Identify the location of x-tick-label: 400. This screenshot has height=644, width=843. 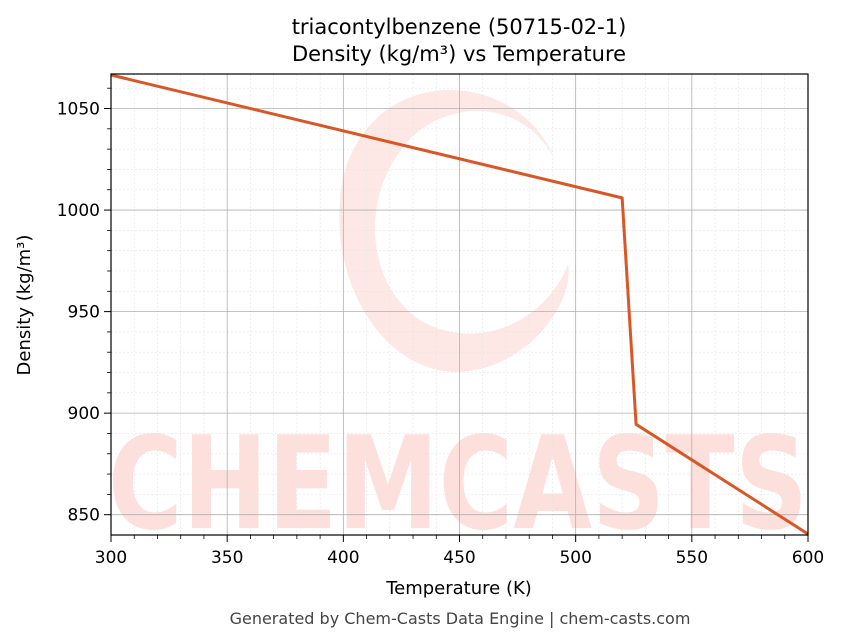
(343, 558).